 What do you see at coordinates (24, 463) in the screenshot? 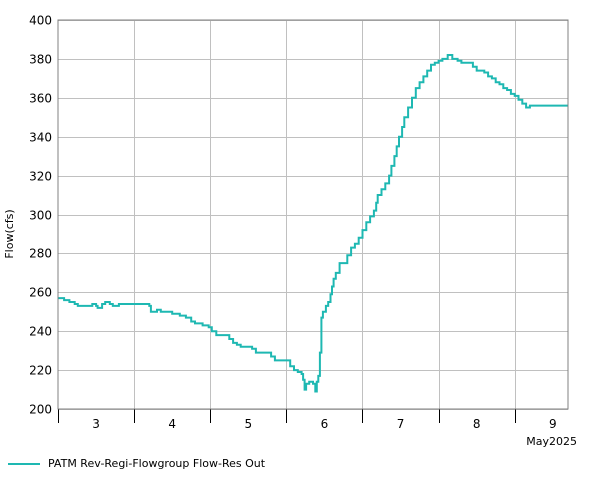
I see `legend-swatch` at bounding box center [24, 463].